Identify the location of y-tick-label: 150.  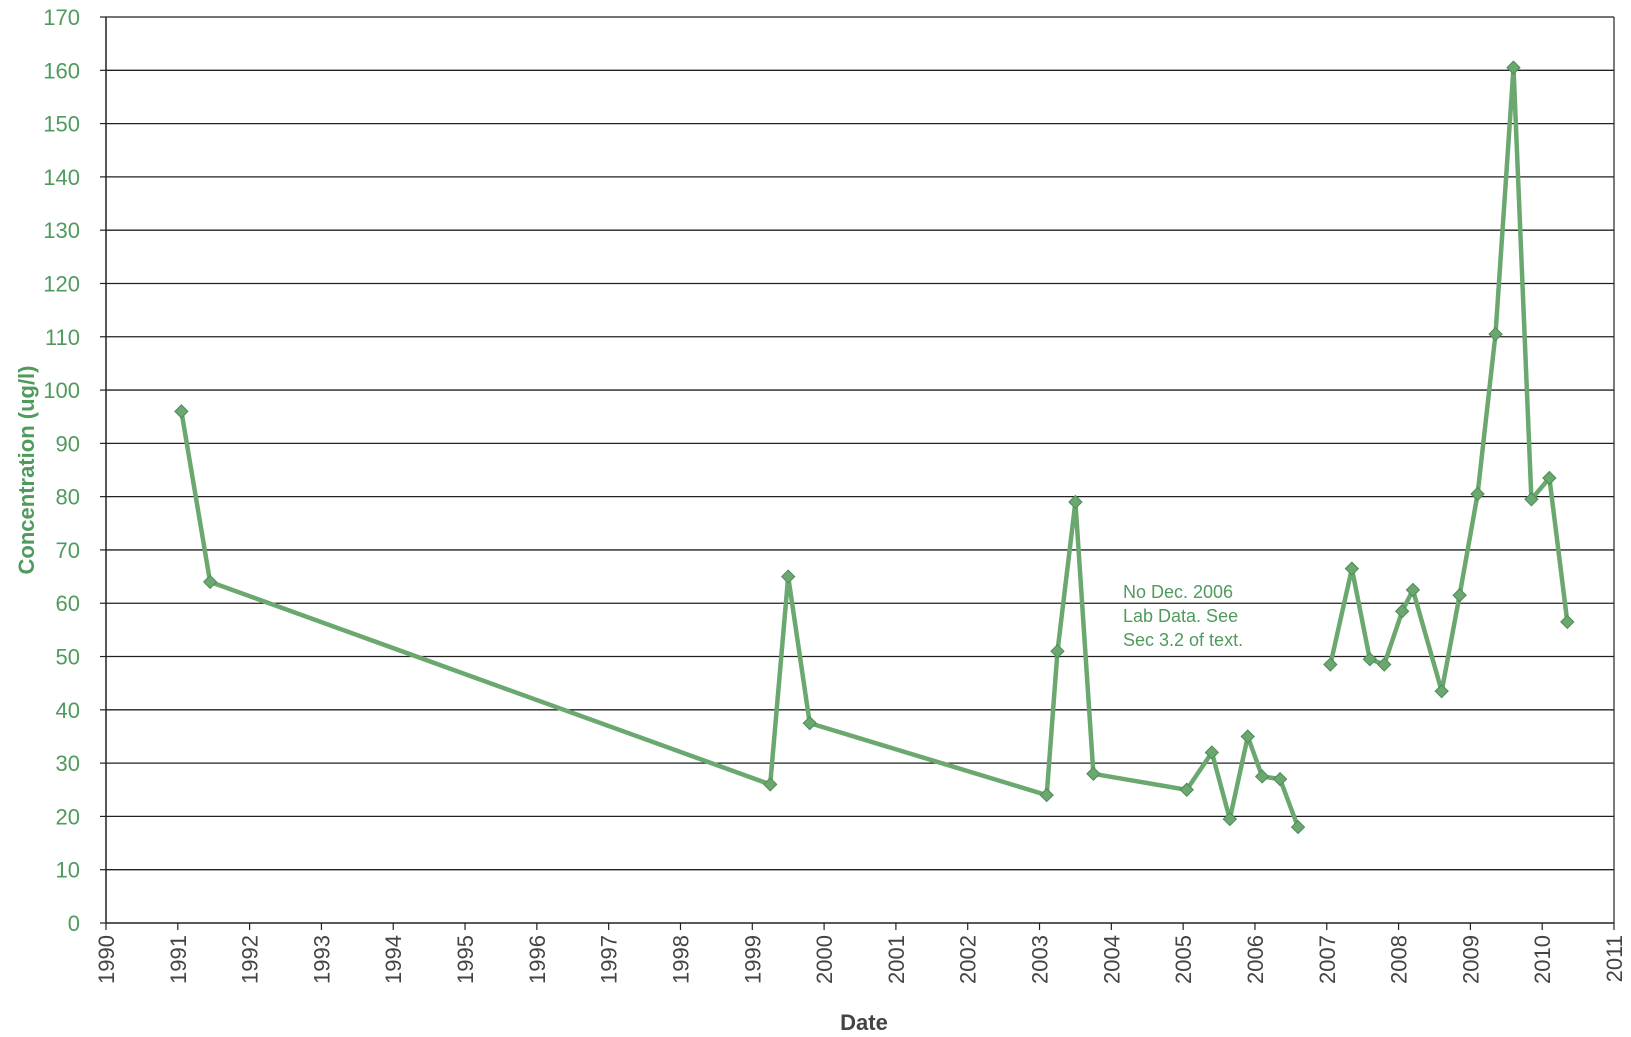
(61, 124).